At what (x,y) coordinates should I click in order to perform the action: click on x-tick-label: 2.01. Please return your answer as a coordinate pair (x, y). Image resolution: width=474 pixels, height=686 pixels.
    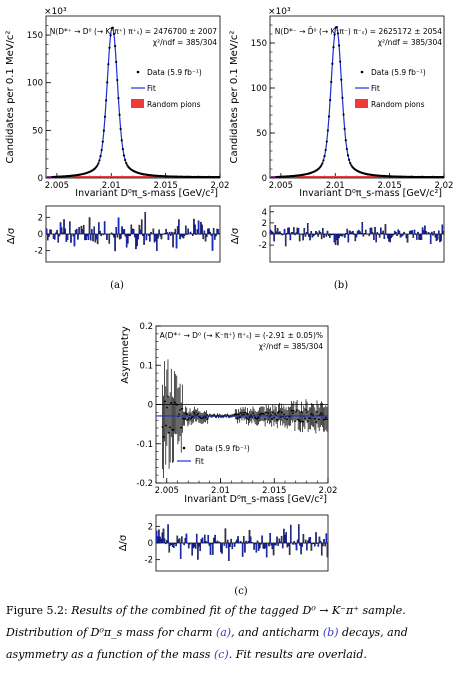
    Looking at the image, I should click on (111, 186).